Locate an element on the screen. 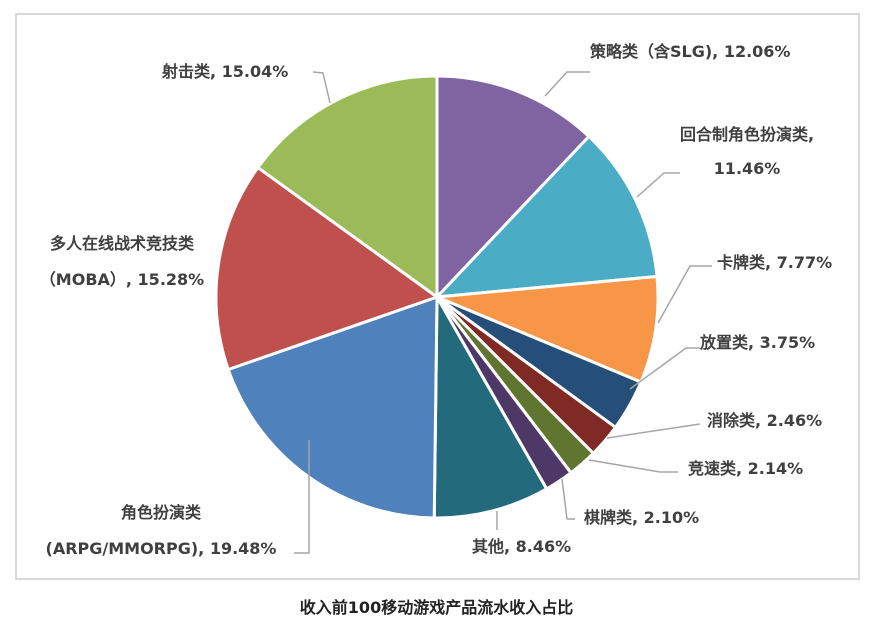  label-chess: 棋牌类, 2.10% is located at coordinates (642, 517).